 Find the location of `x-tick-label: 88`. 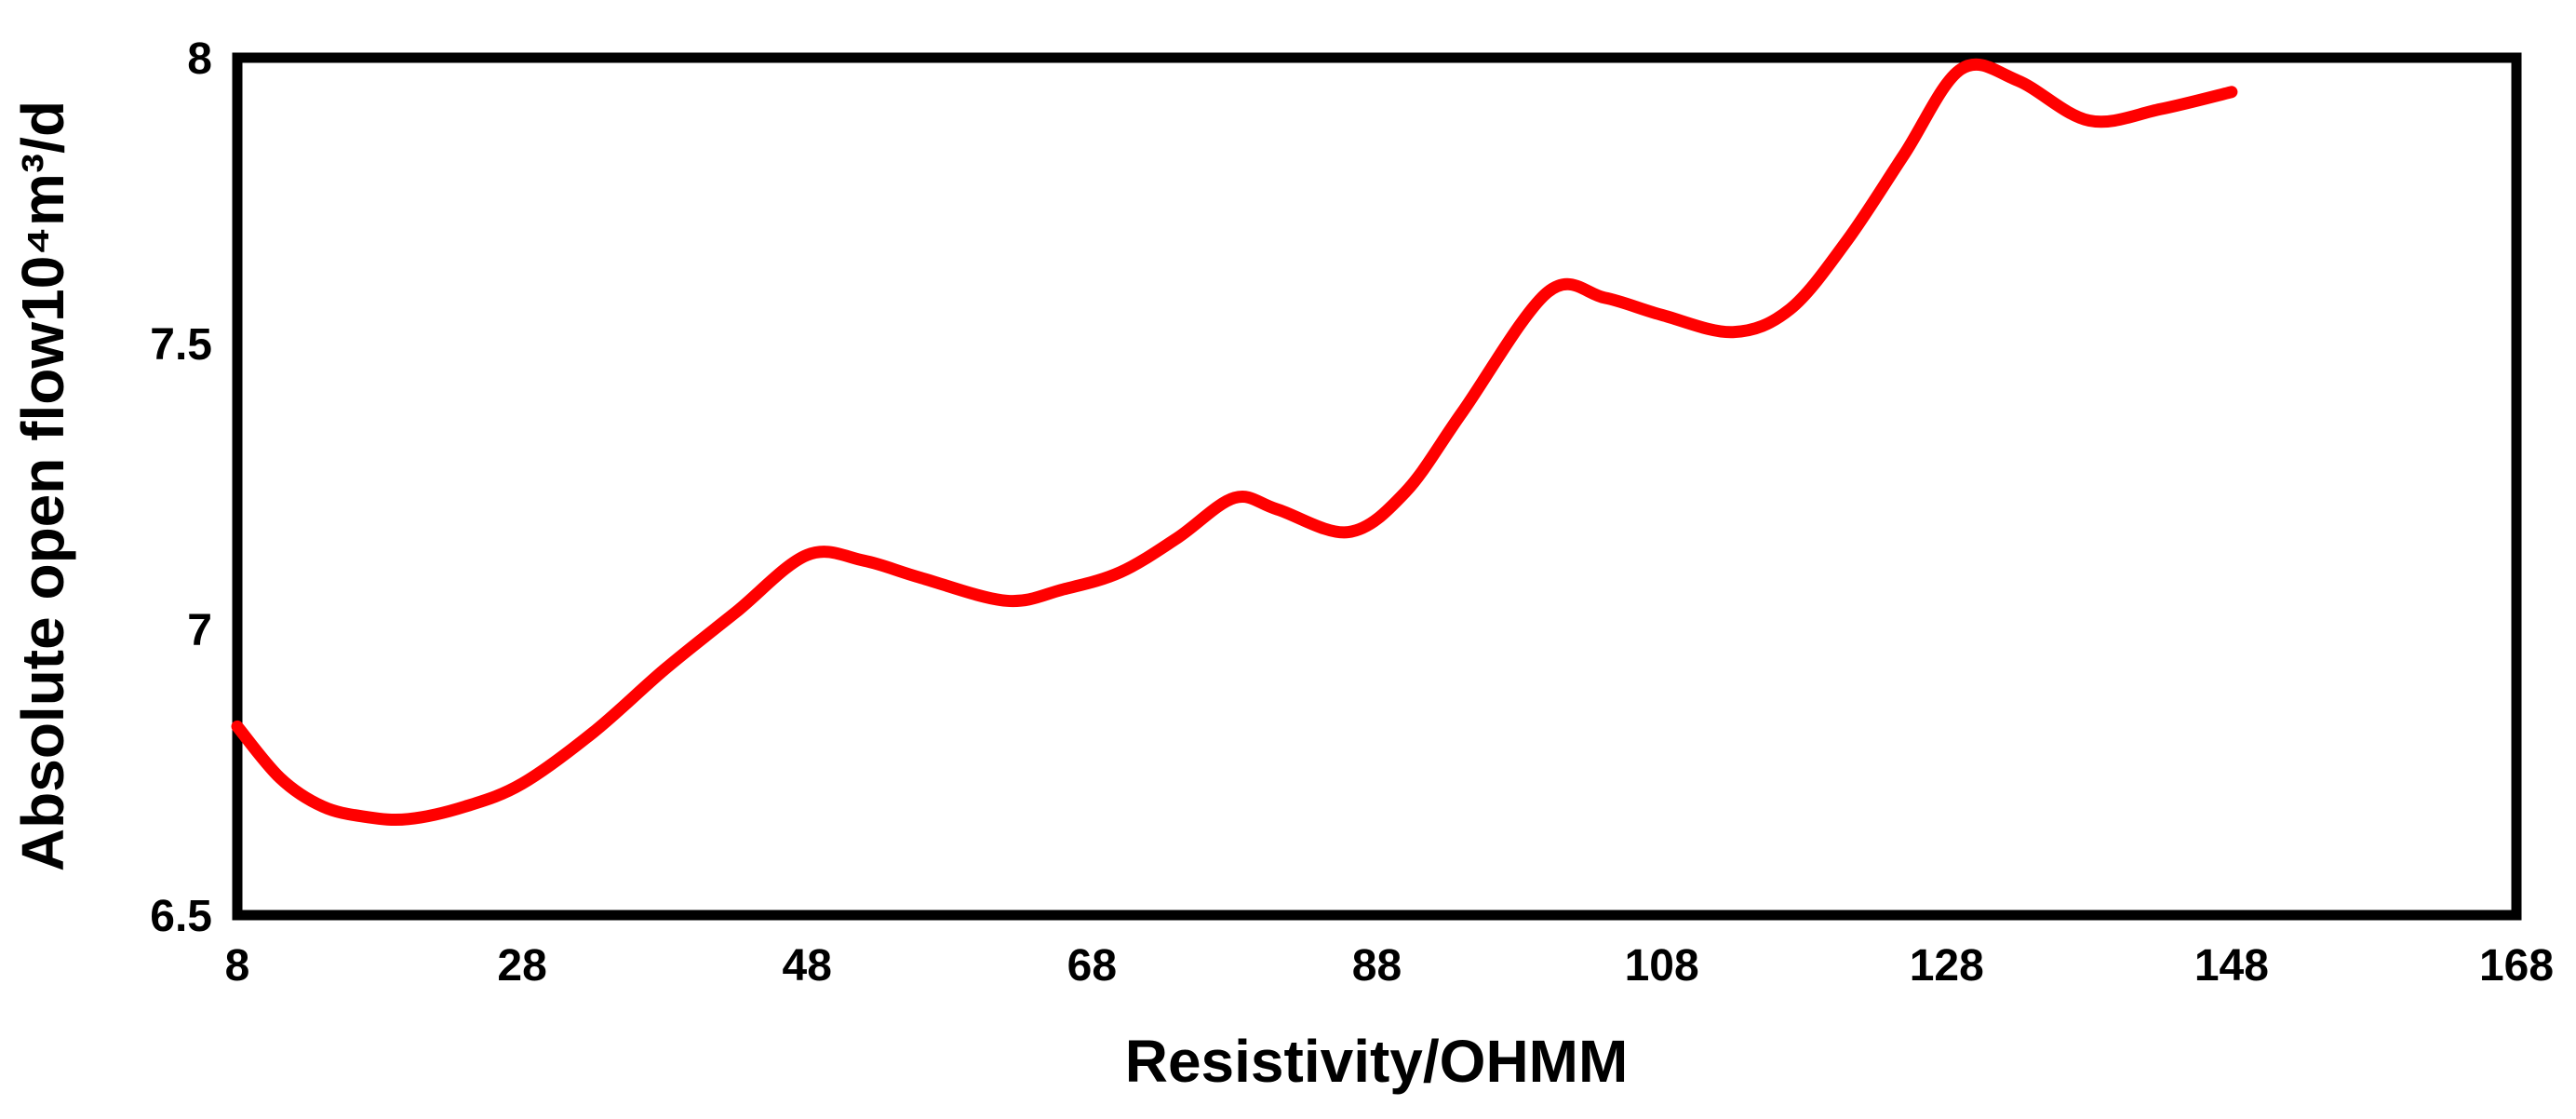

x-tick-label: 88 is located at coordinates (1377, 966).